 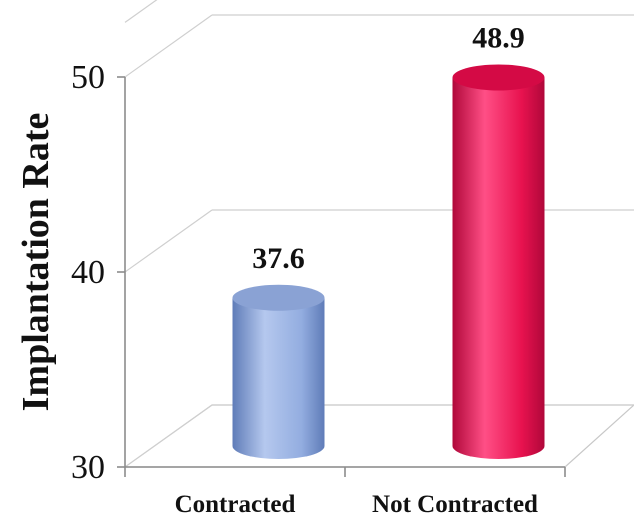 What do you see at coordinates (455, 504) in the screenshot?
I see `x-tick-label: Not Contracted` at bounding box center [455, 504].